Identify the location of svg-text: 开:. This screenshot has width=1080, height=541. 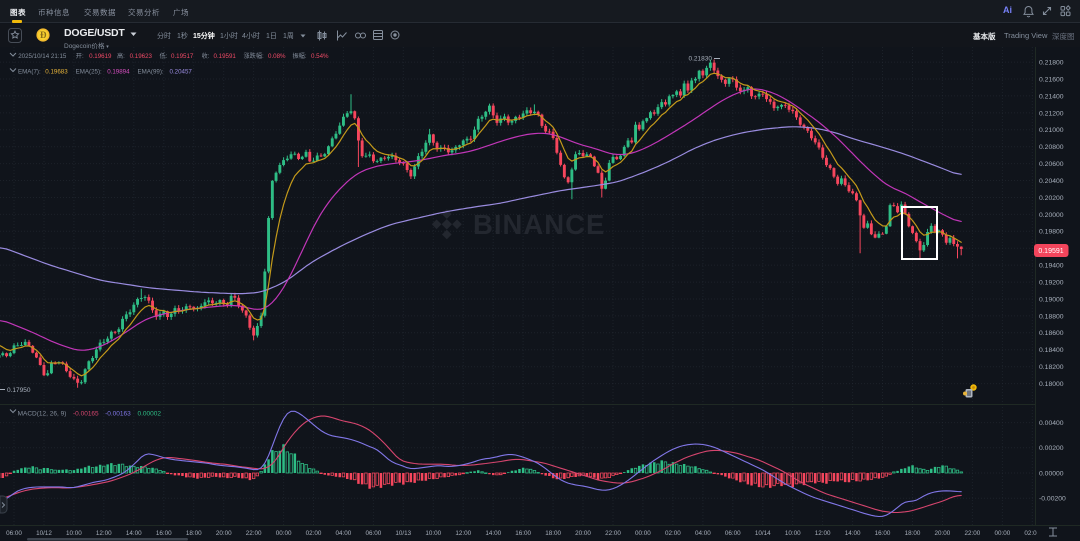
(80, 56).